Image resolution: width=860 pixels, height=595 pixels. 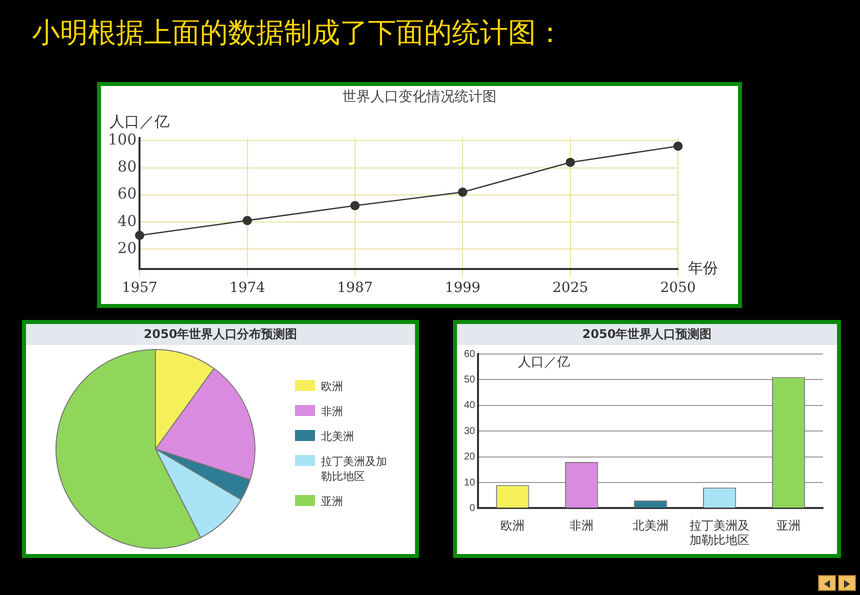 What do you see at coordinates (220, 334) in the screenshot?
I see `chart-title: 2050年世界人口分布预测图` at bounding box center [220, 334].